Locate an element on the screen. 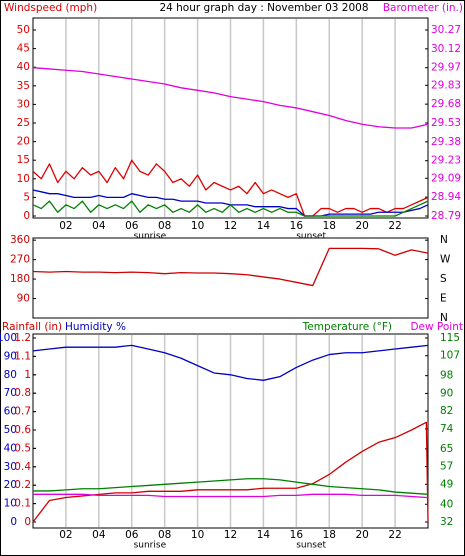 The image size is (465, 556). y-tick-label: 15 is located at coordinates (23, 160).